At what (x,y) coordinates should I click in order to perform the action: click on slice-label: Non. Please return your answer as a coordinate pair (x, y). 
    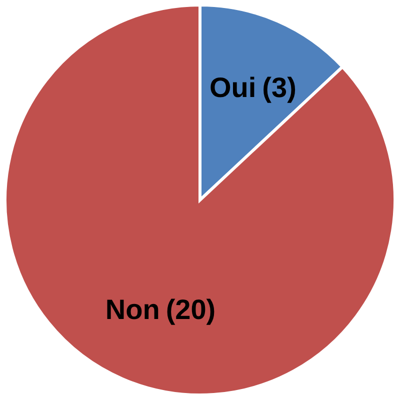
    Looking at the image, I should click on (132, 309).